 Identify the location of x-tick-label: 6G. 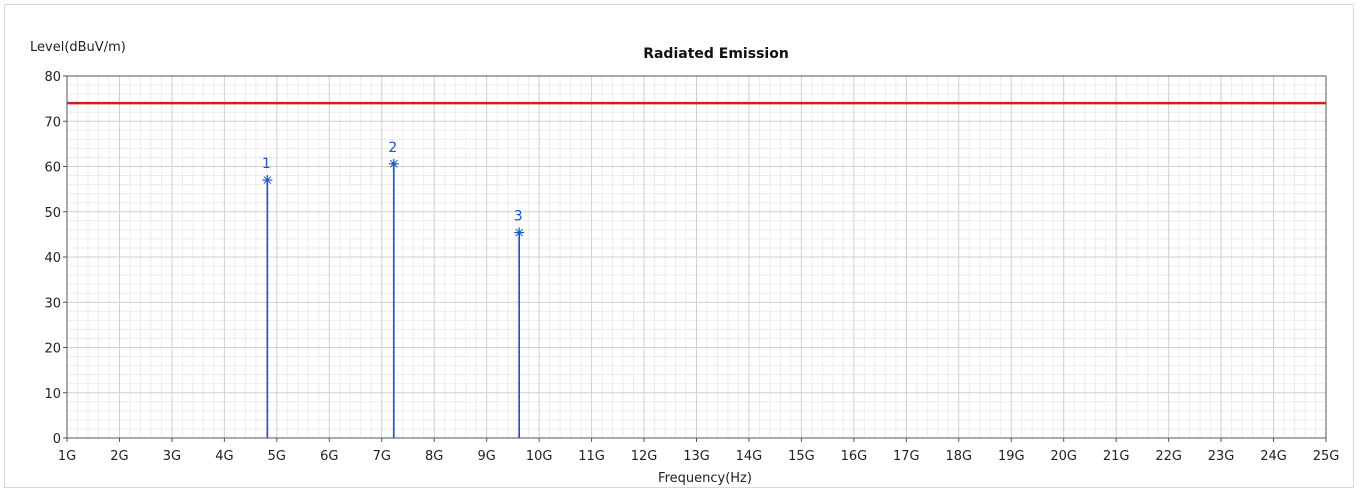
(329, 456).